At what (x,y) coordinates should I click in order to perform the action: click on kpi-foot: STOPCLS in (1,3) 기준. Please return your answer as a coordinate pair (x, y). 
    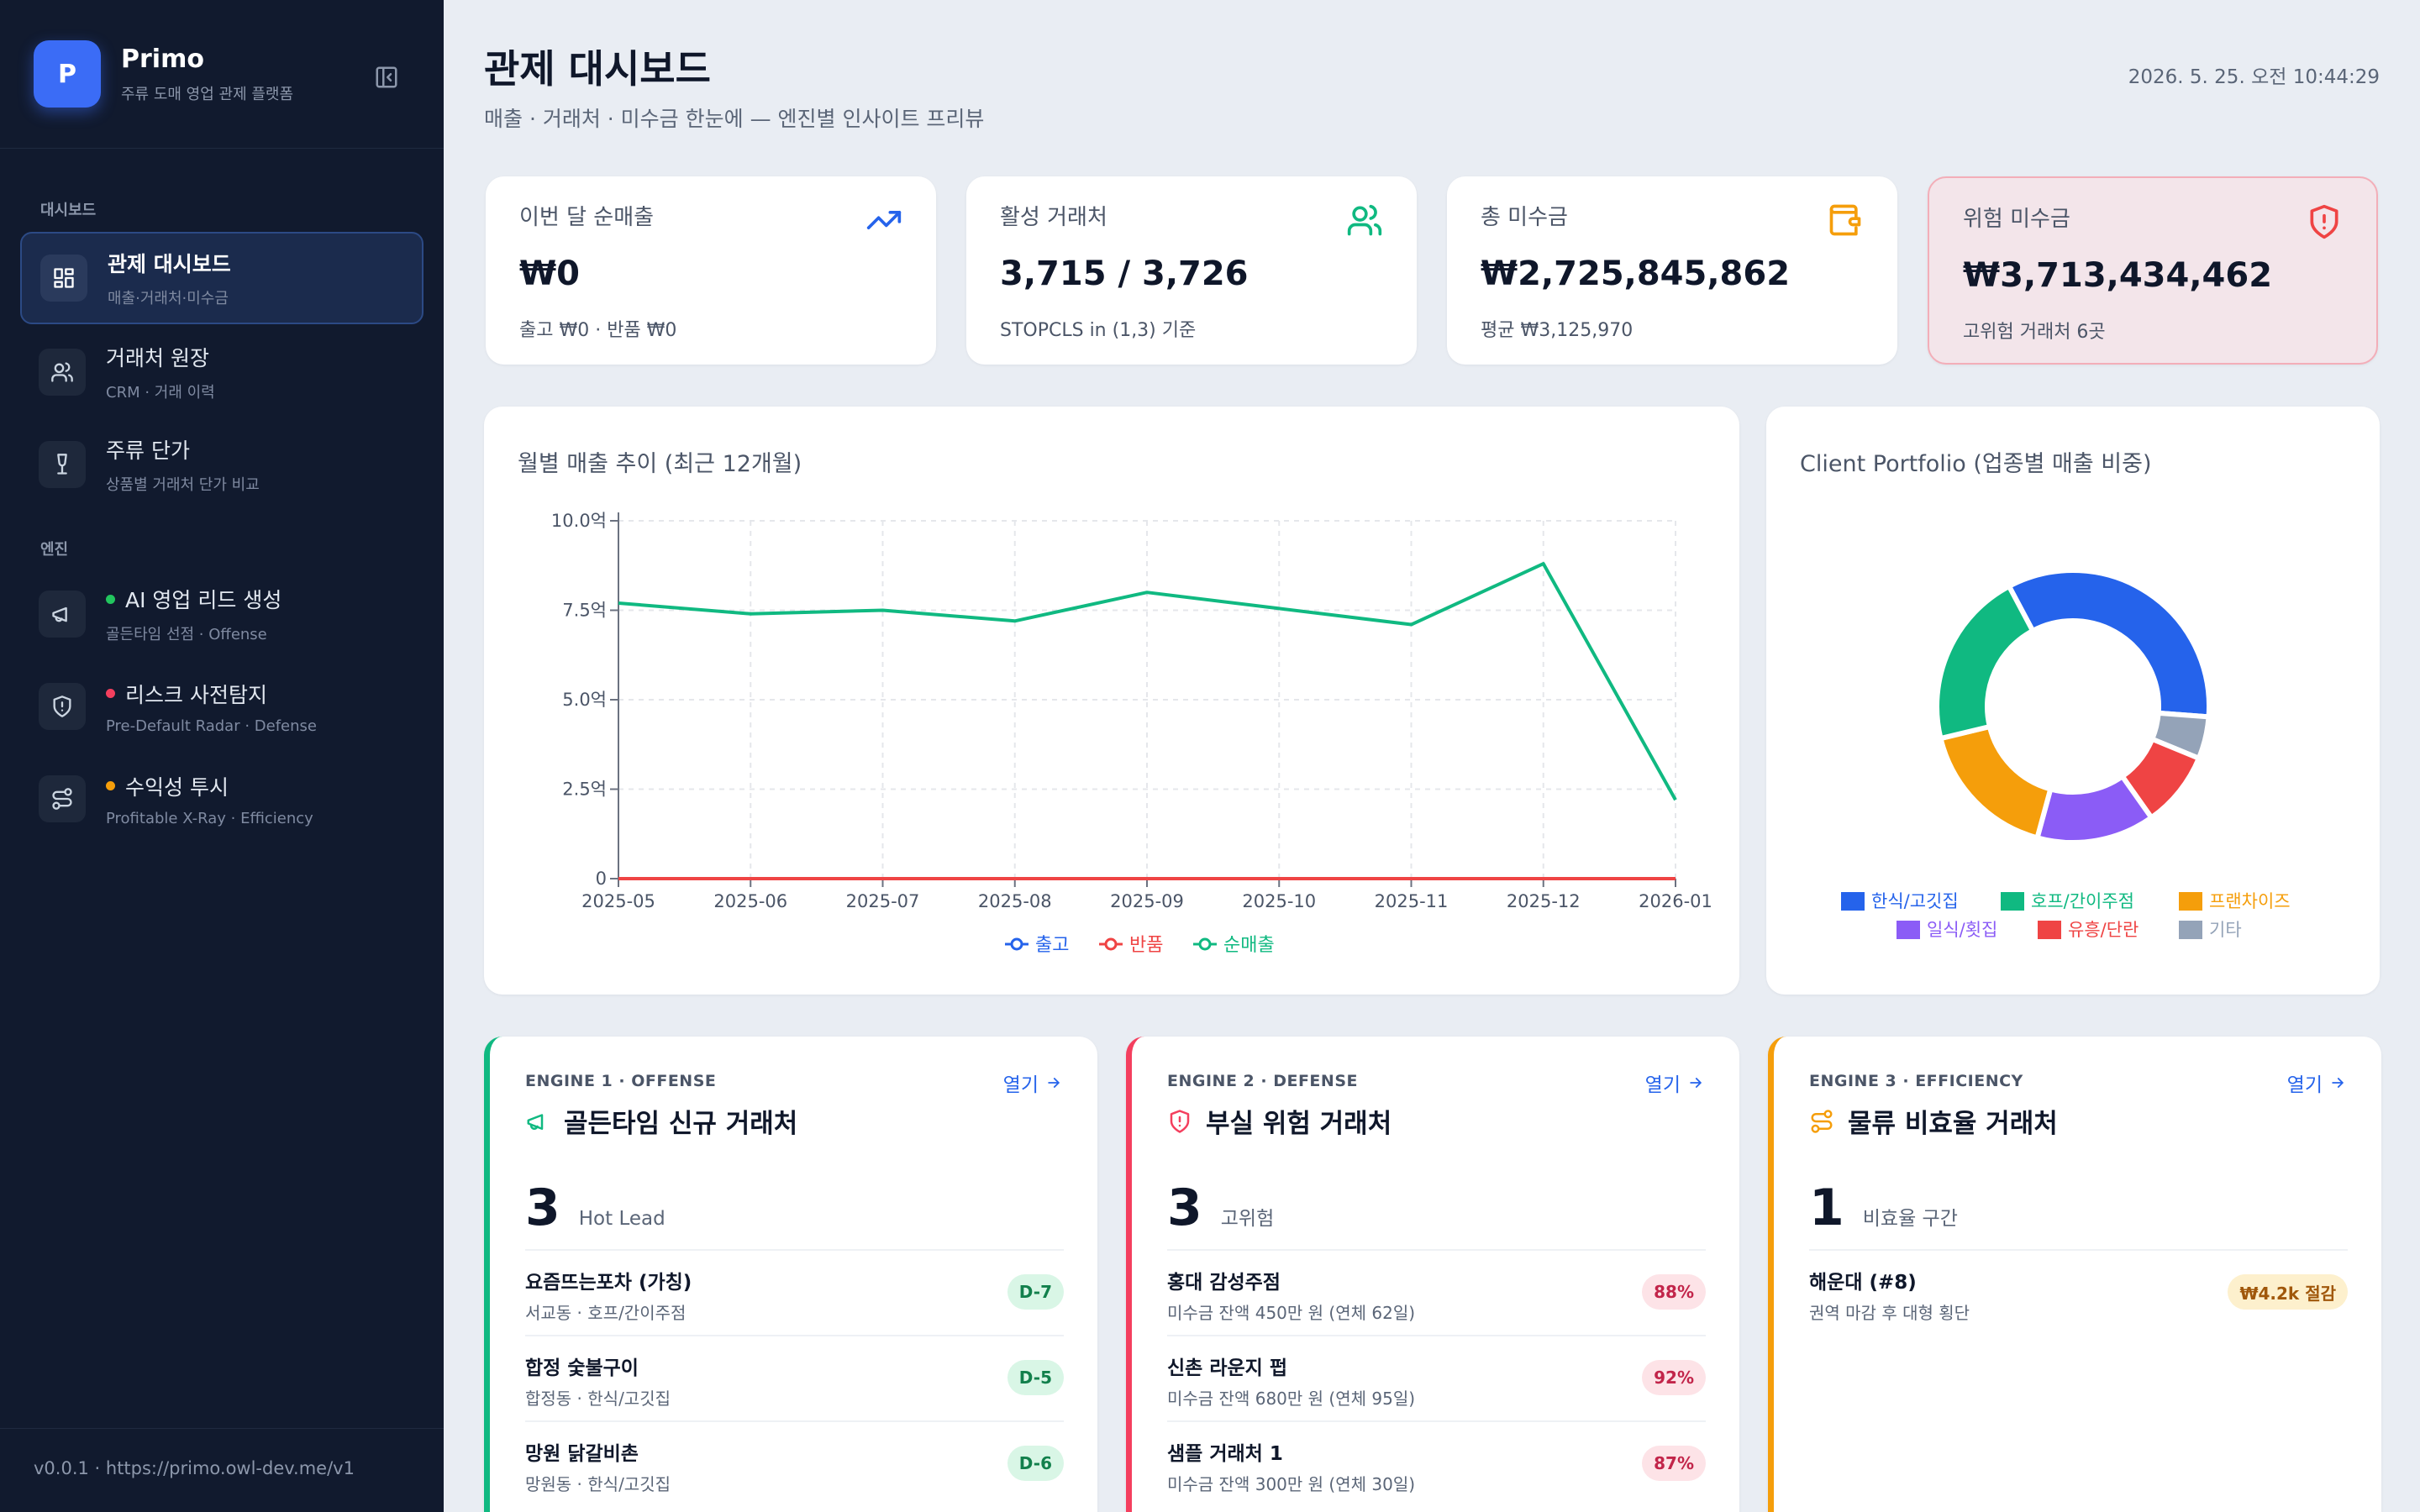
    Looking at the image, I should click on (1098, 330).